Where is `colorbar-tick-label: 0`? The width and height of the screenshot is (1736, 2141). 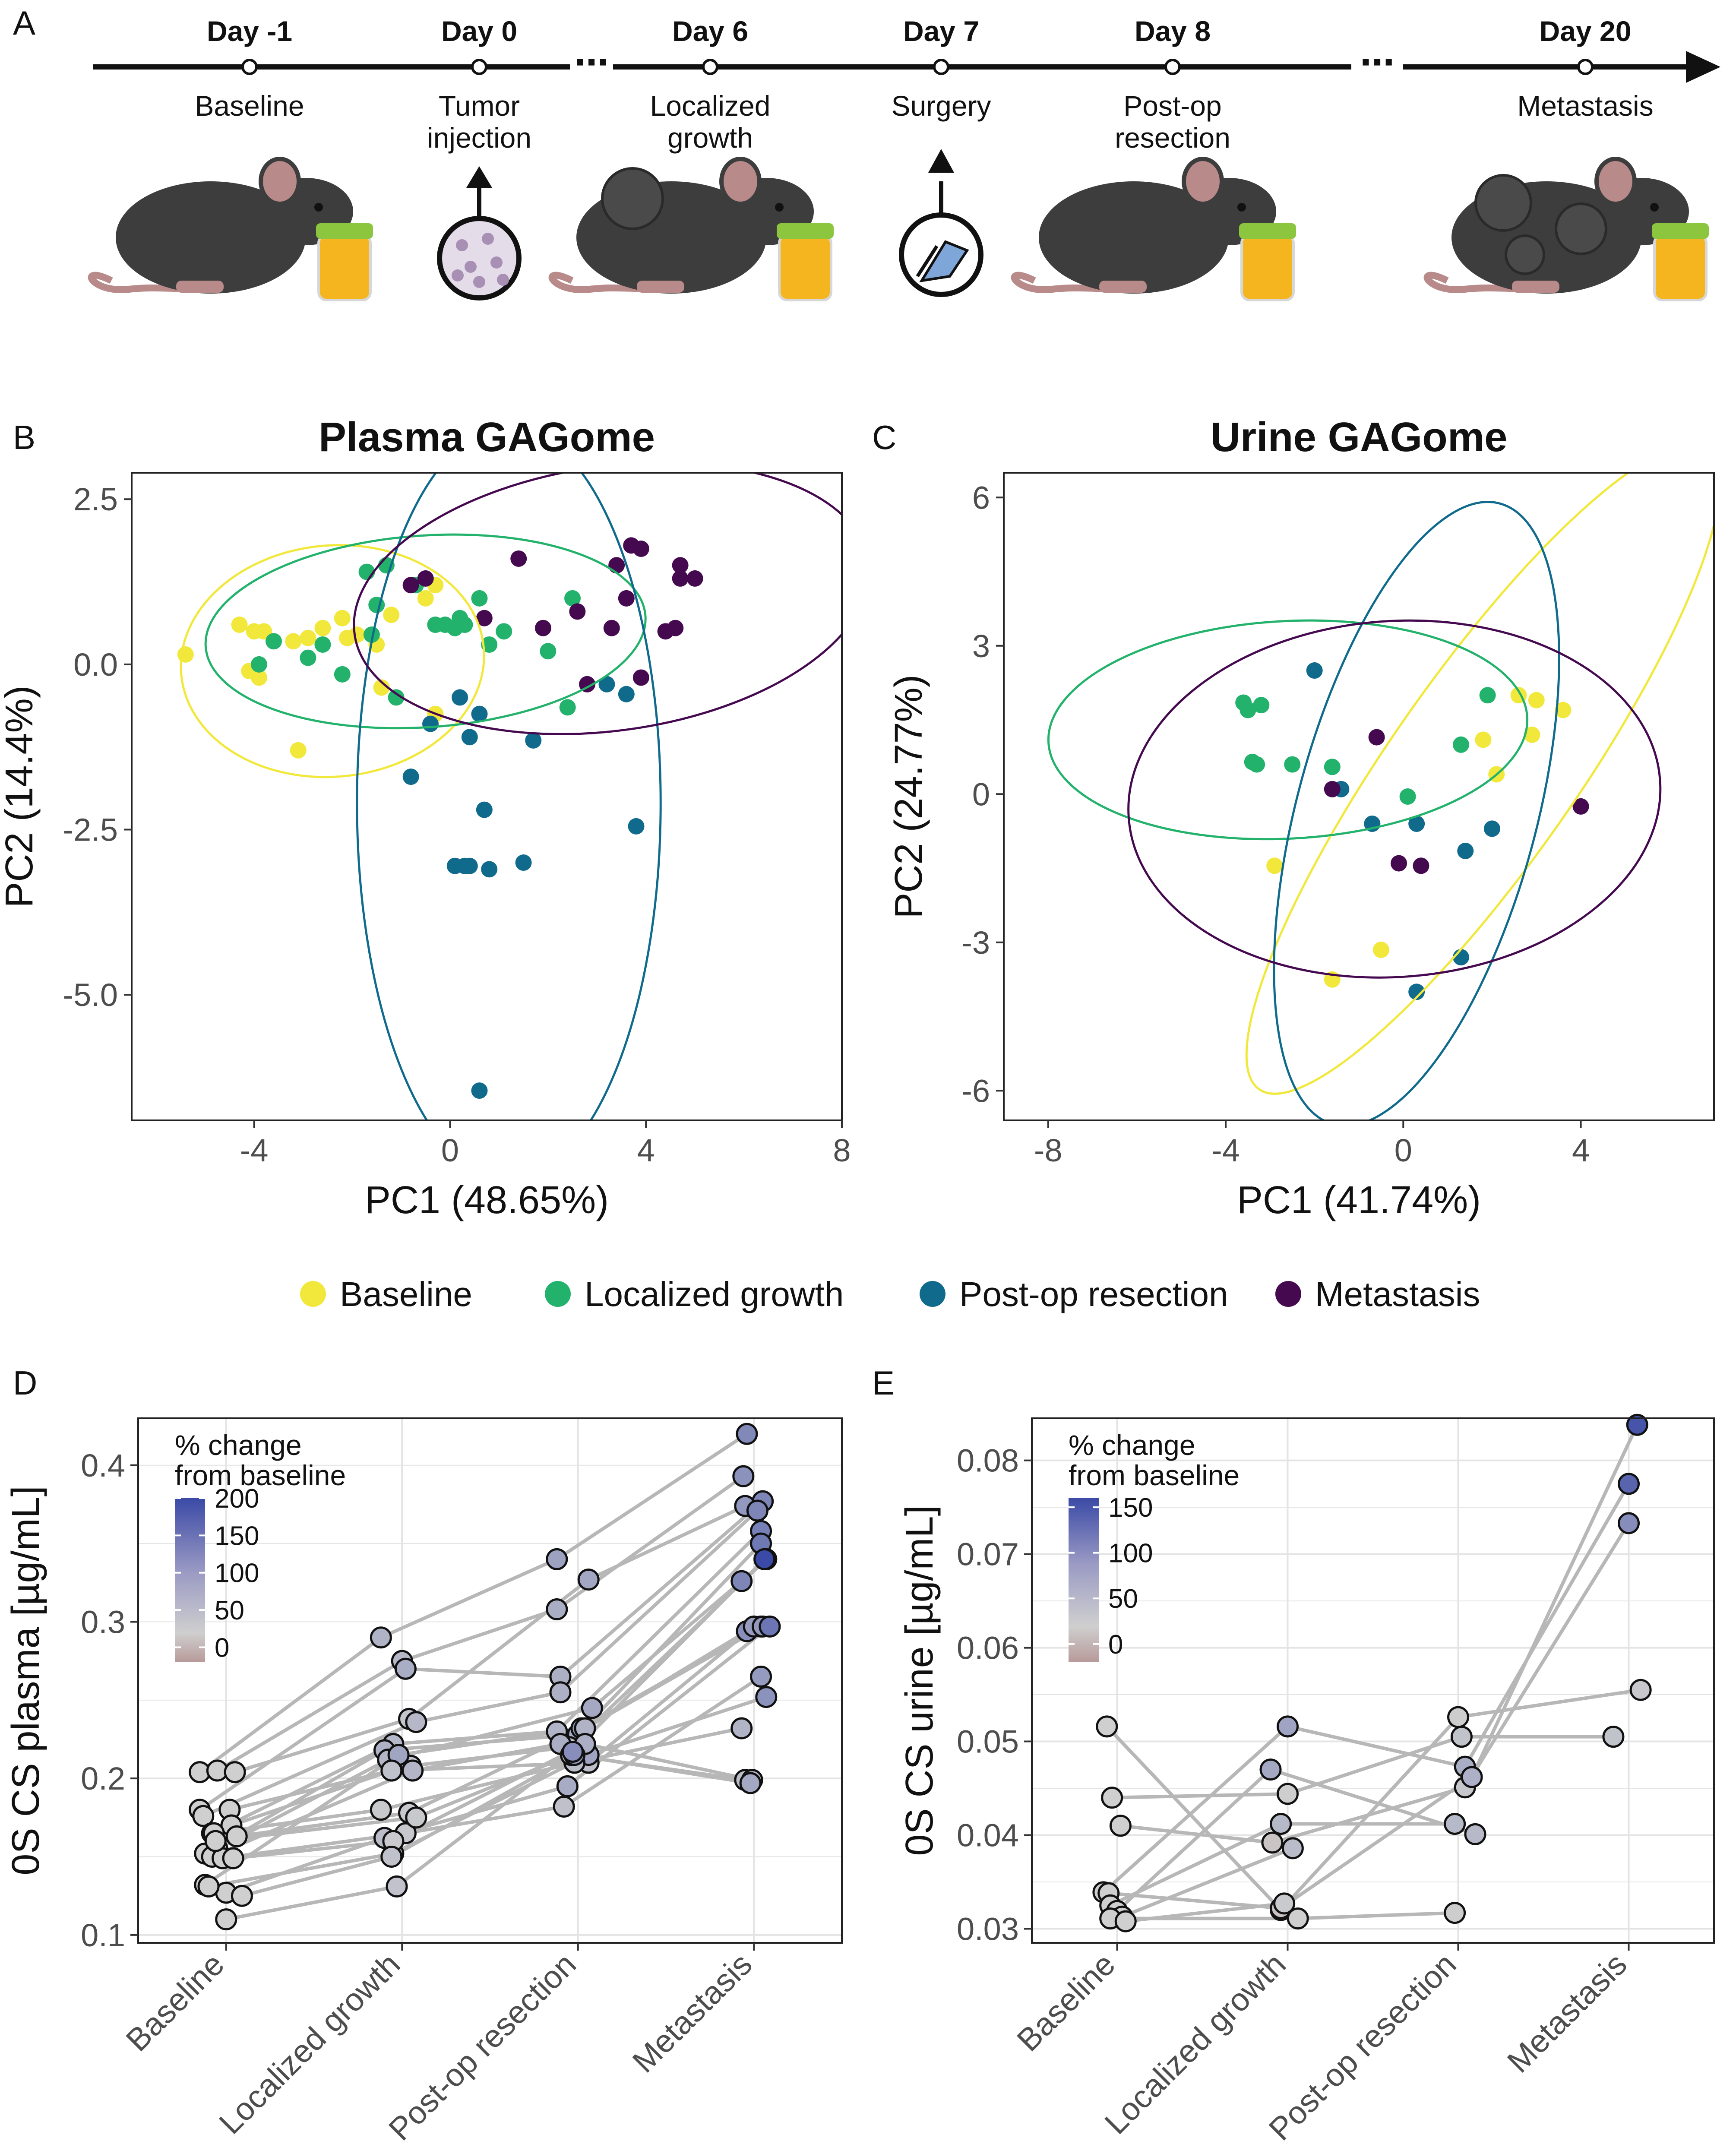
colorbar-tick-label: 0 is located at coordinates (1115, 1645).